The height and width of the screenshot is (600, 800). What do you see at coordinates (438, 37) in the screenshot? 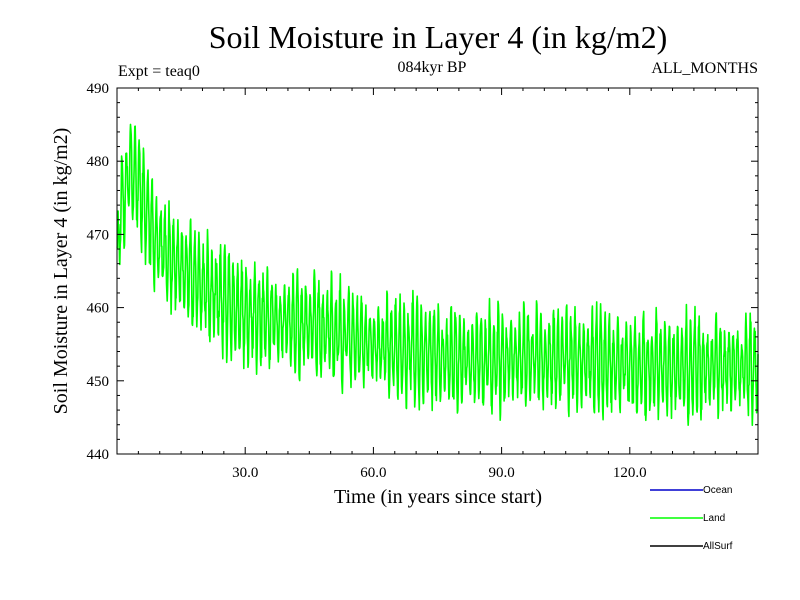
I see `chart-title: Soil Moisture in Layer 4 (in kg/m2)` at bounding box center [438, 37].